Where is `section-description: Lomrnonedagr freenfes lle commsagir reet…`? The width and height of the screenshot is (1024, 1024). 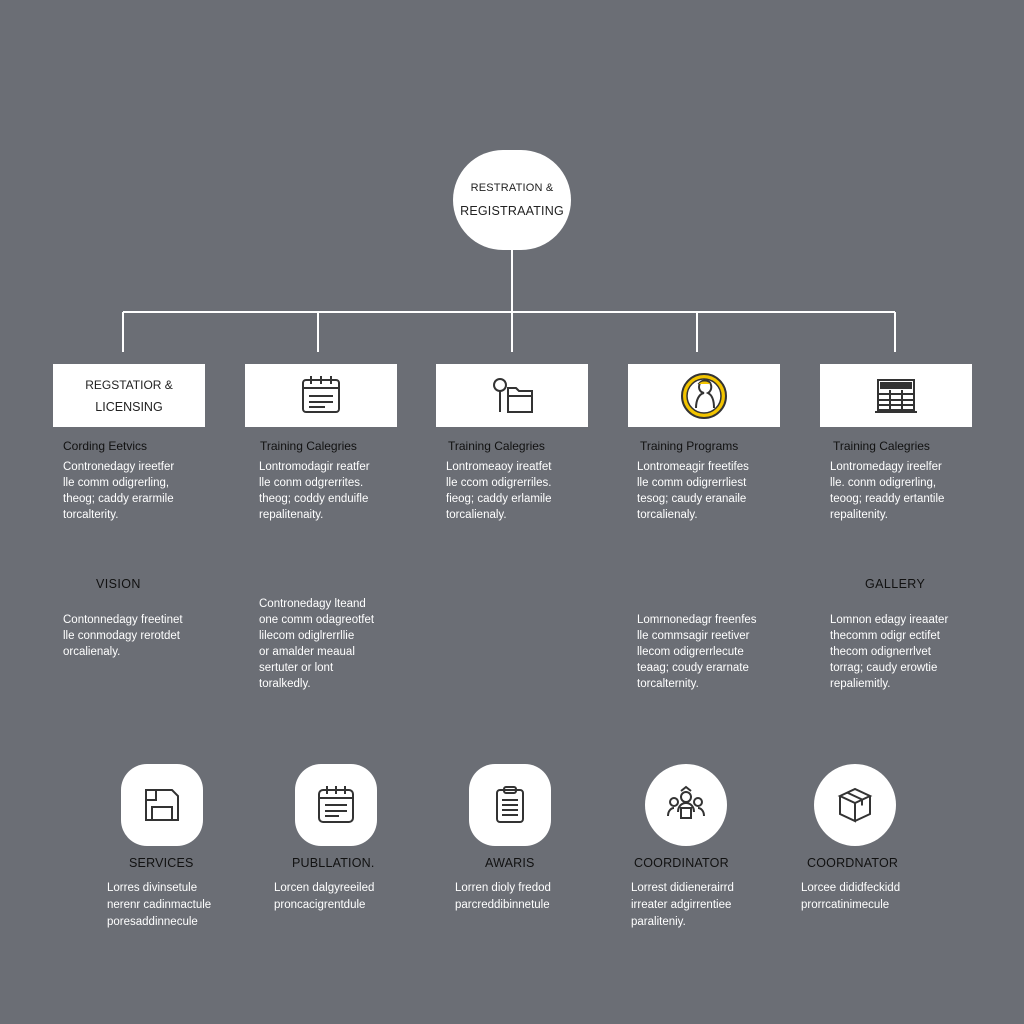 section-description: Lomrnonedagr freenfes lle commsagir reet… is located at coordinates (697, 652).